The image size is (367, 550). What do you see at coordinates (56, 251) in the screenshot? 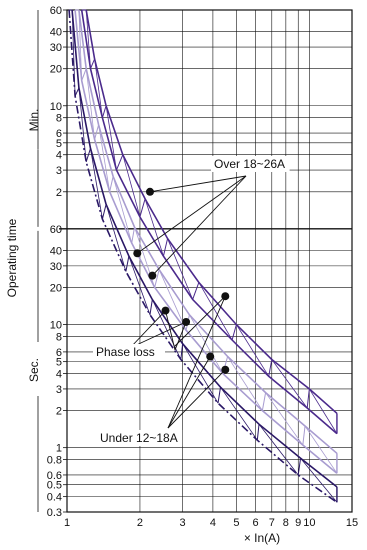
I see `y-tick-label: 40` at bounding box center [56, 251].